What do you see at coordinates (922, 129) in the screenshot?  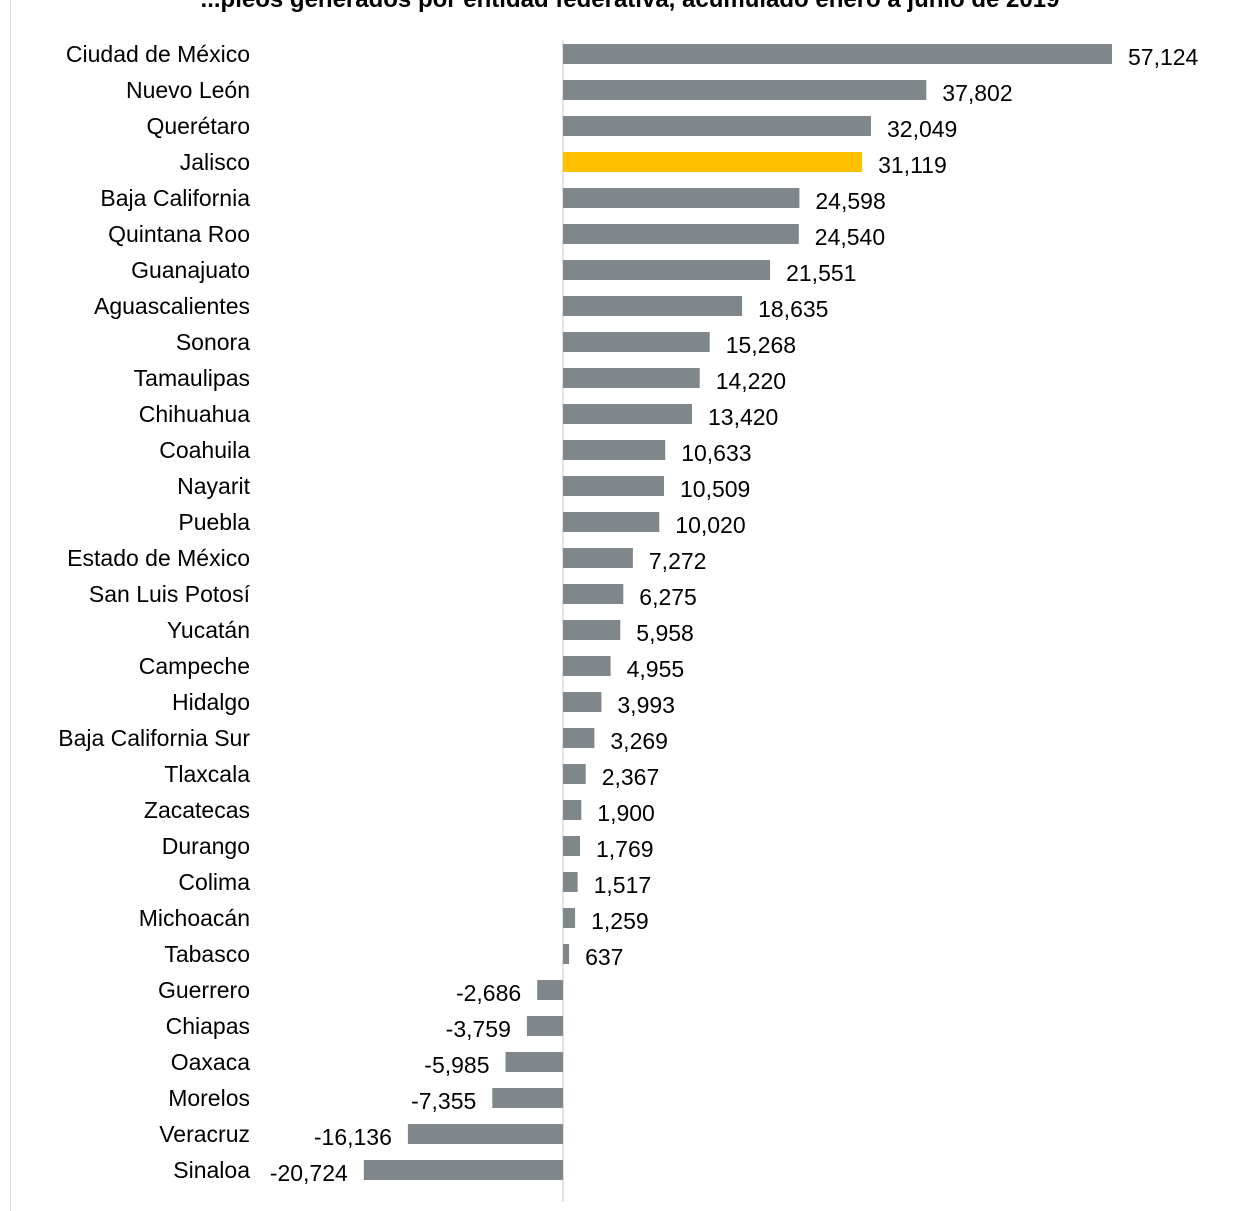 I see `value-label-2: 32,049` at bounding box center [922, 129].